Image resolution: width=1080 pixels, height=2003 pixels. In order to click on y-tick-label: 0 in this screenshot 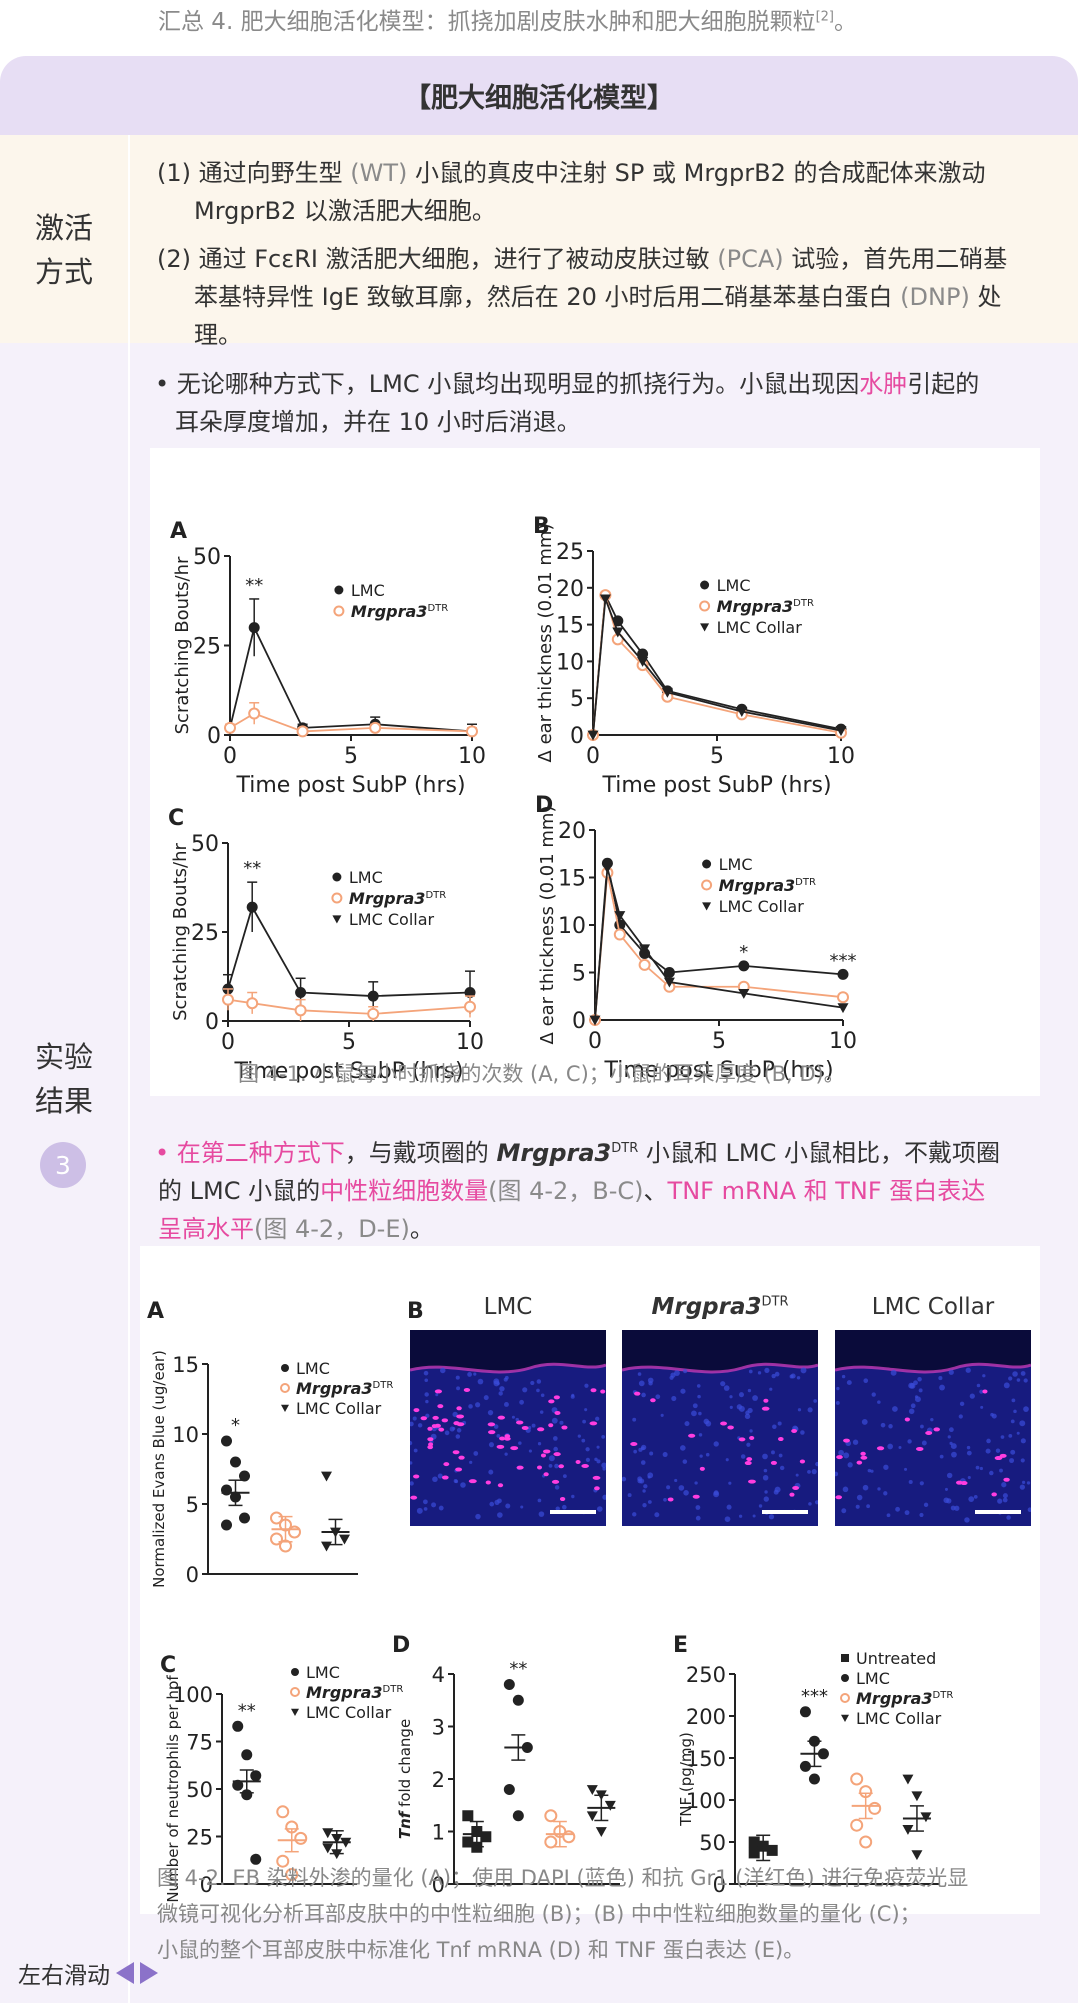, I will do `click(438, 1885)`.